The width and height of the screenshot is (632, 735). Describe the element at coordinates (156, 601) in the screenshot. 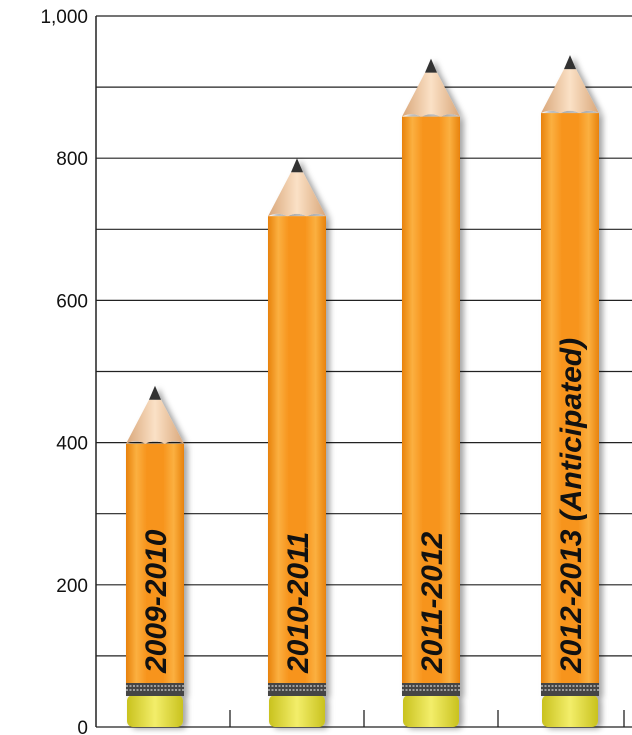

I see `pencil-category-label: 2009-2010` at that location.